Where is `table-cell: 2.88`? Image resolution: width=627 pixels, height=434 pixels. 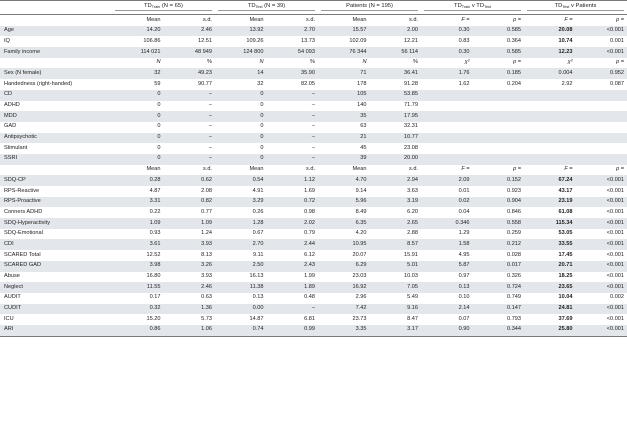
table-cell: 2.88 is located at coordinates (413, 233).